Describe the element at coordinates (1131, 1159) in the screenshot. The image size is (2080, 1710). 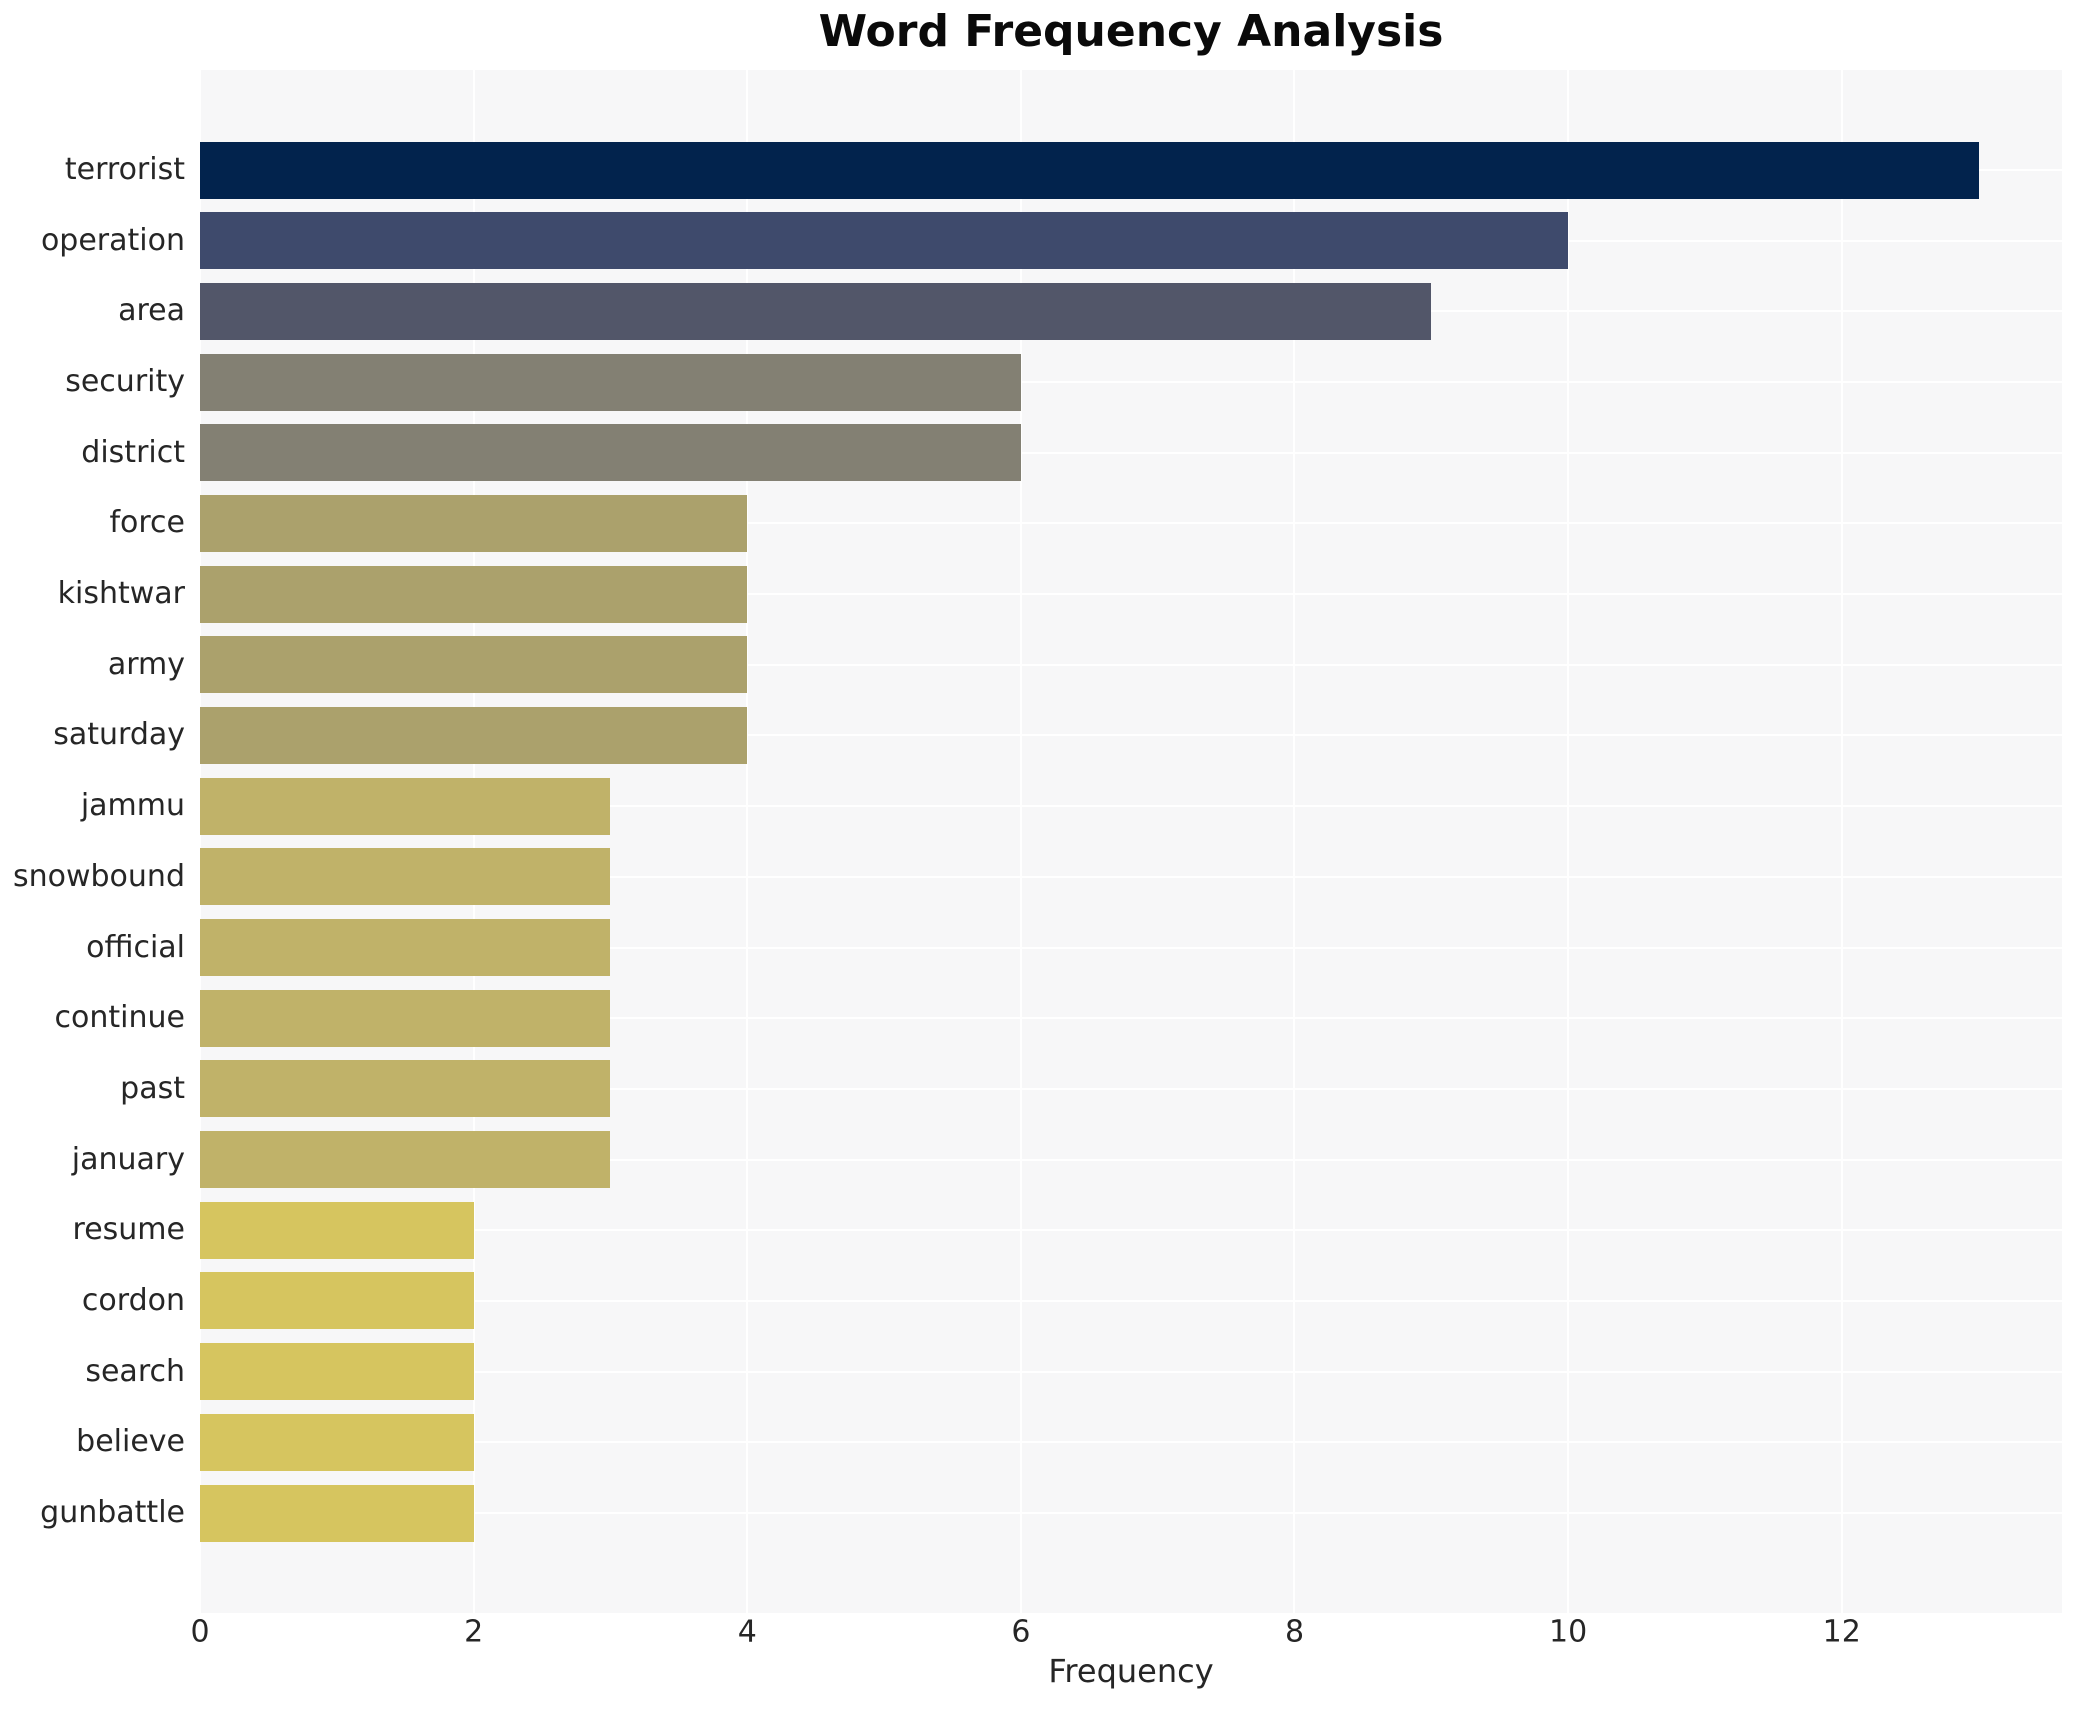
I see `y-gridline-january` at that location.